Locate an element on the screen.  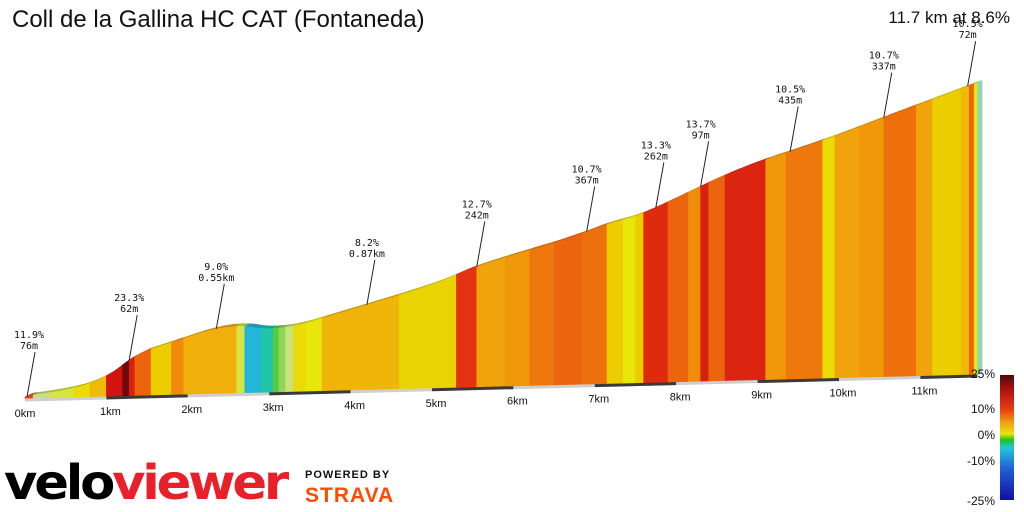
veloviewer-logo: velo viewer is located at coordinates (148, 482).